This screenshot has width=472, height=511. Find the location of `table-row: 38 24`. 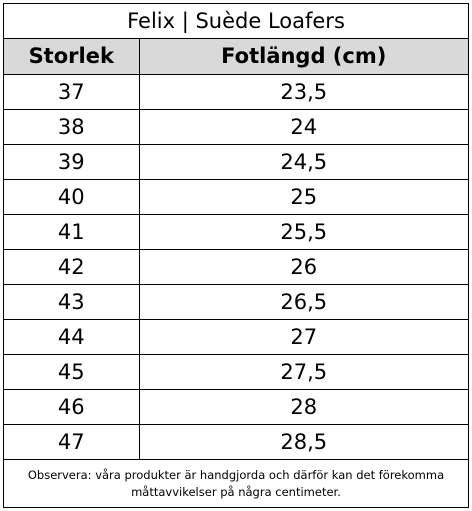

table-row: 38 24 is located at coordinates (236, 126).